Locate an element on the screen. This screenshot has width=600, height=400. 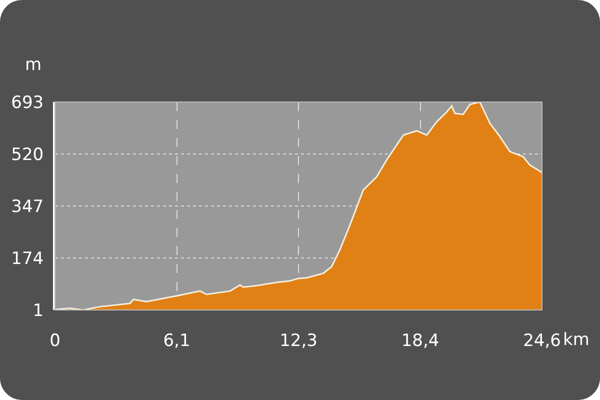
y-axis-title: m is located at coordinates (33, 65).